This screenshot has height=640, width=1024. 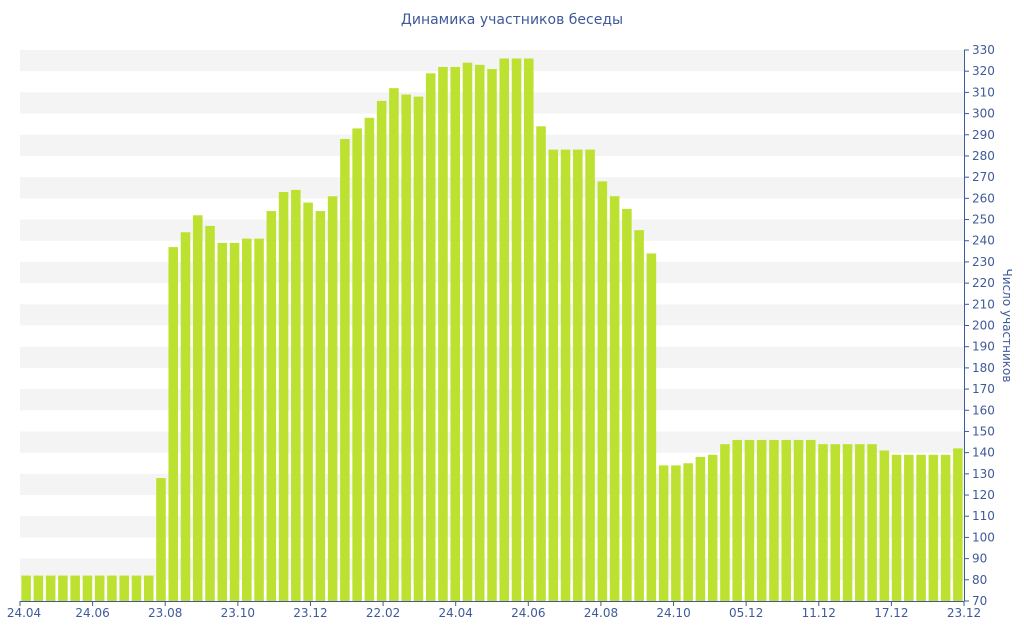 I want to click on y-tick-label: 150, so click(x=983, y=431).